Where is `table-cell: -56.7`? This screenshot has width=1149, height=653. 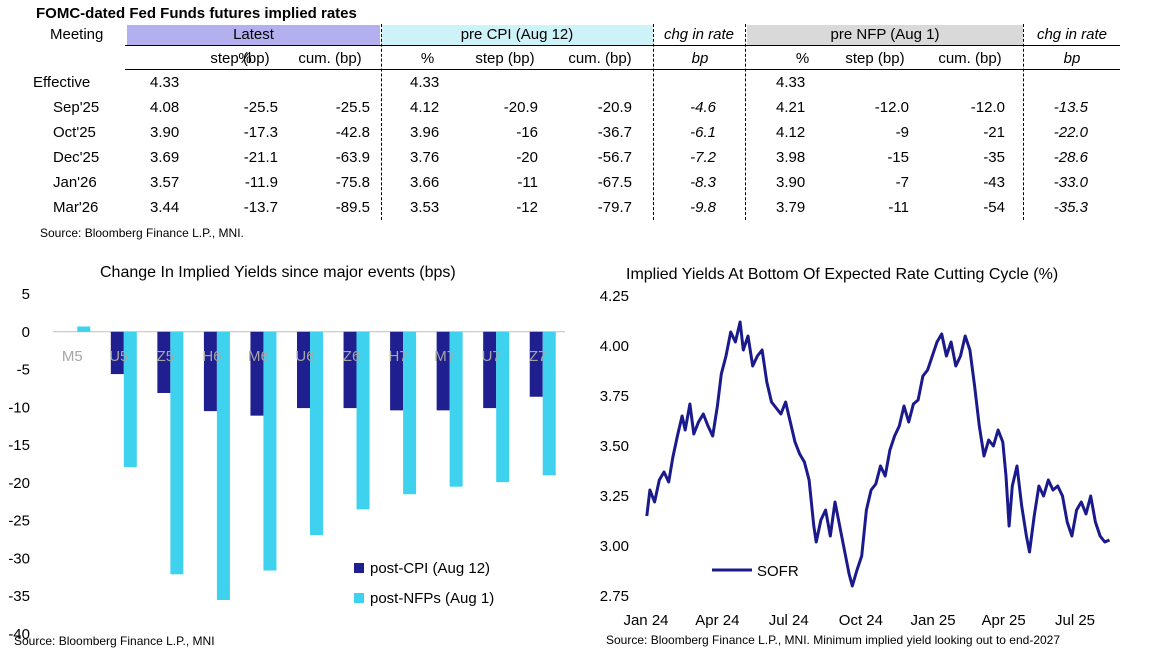
table-cell: -56.7 is located at coordinates (614, 157).